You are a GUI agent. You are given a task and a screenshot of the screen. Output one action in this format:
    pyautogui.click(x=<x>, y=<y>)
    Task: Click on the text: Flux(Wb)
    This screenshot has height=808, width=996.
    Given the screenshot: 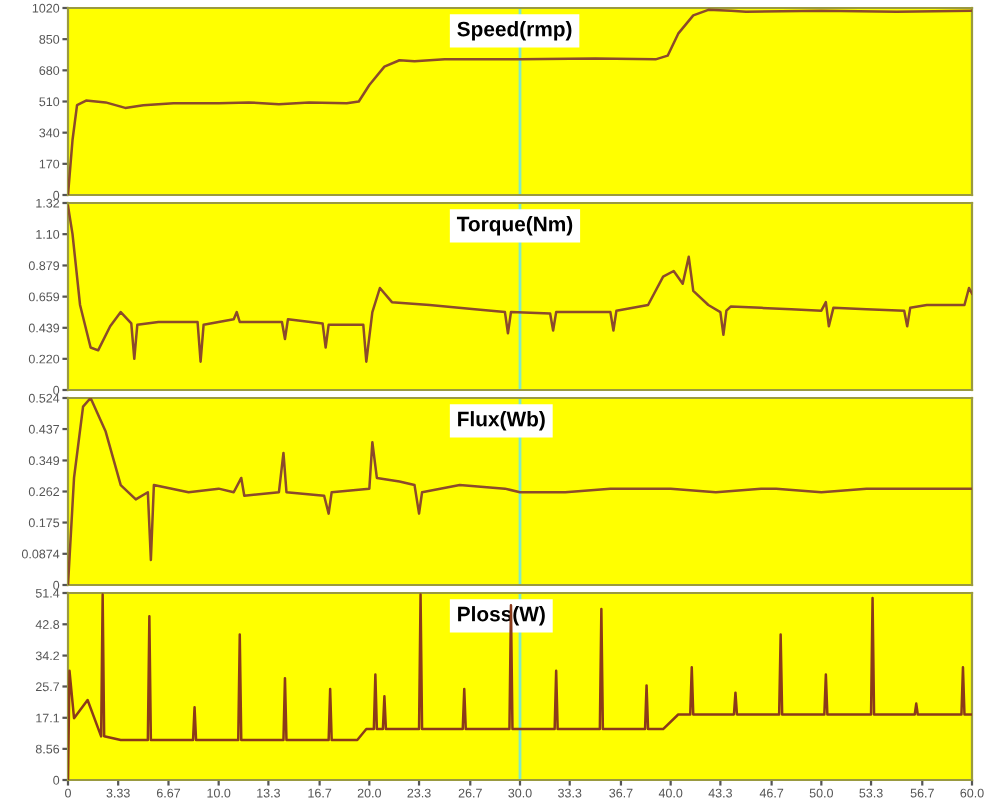 What is the action you would take?
    pyautogui.click(x=501, y=421)
    